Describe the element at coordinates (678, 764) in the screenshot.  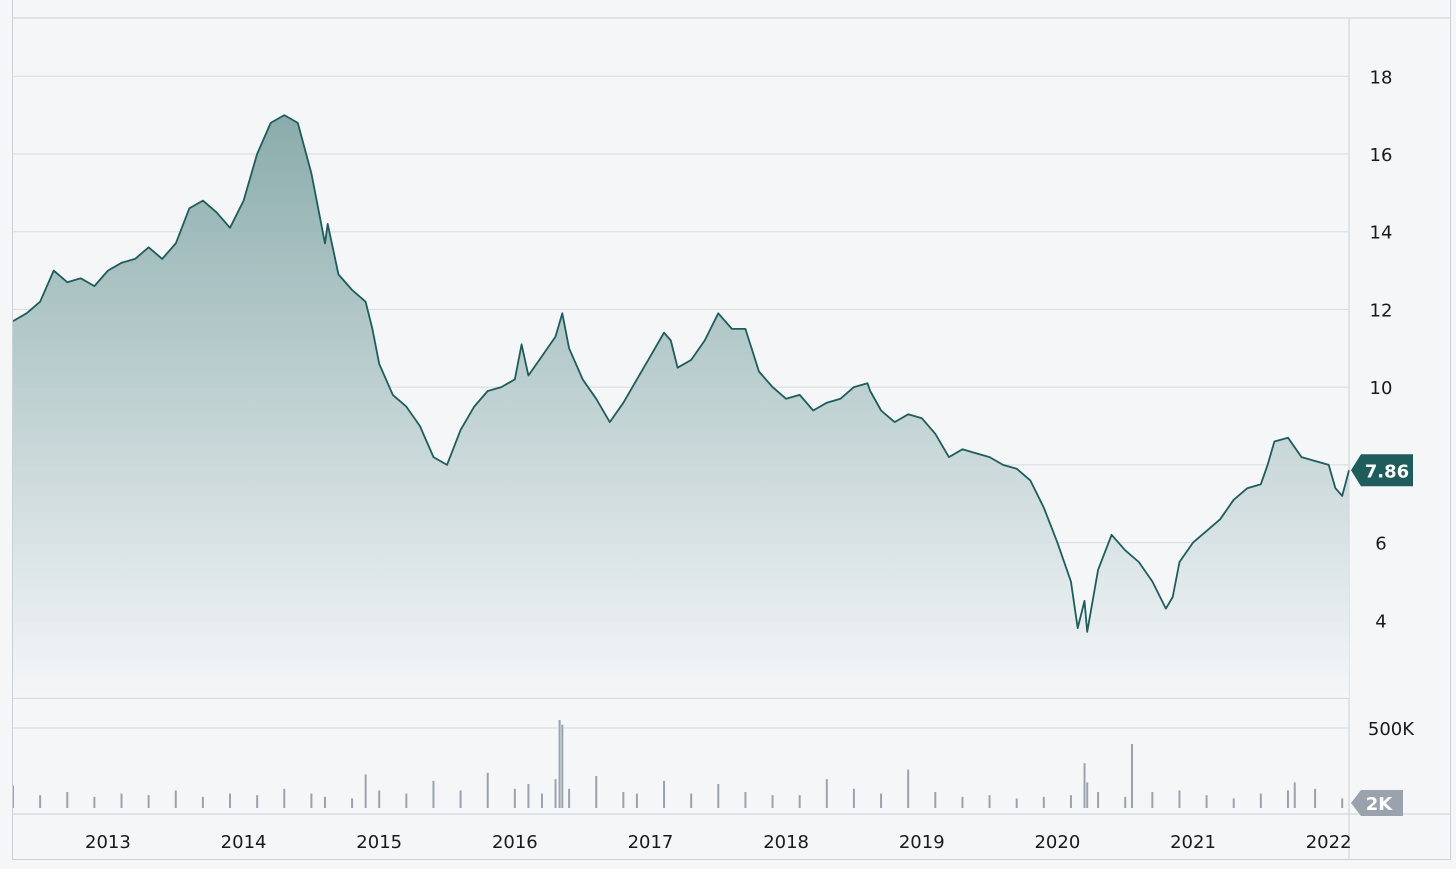
I see `volume-bars` at that location.